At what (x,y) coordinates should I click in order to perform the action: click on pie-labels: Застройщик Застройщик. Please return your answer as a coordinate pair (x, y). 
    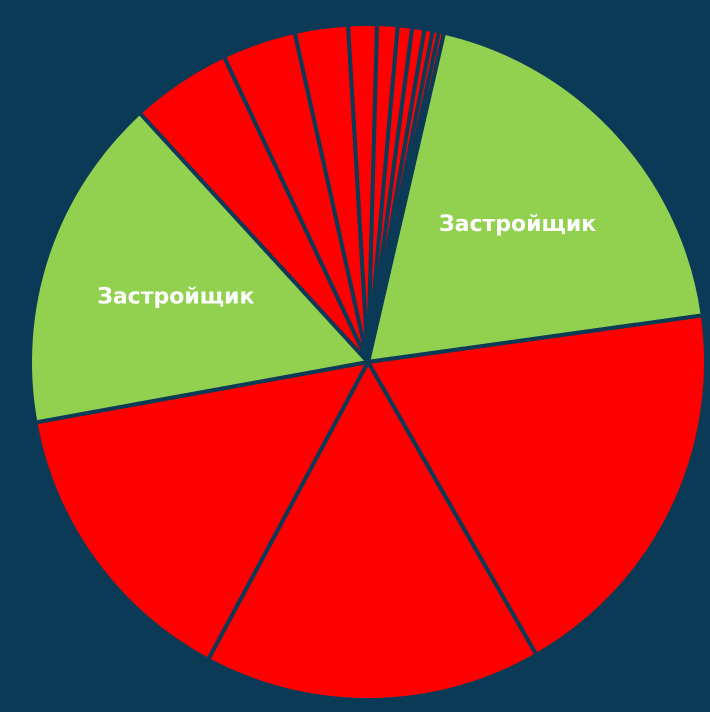
    Looking at the image, I should click on (346, 260).